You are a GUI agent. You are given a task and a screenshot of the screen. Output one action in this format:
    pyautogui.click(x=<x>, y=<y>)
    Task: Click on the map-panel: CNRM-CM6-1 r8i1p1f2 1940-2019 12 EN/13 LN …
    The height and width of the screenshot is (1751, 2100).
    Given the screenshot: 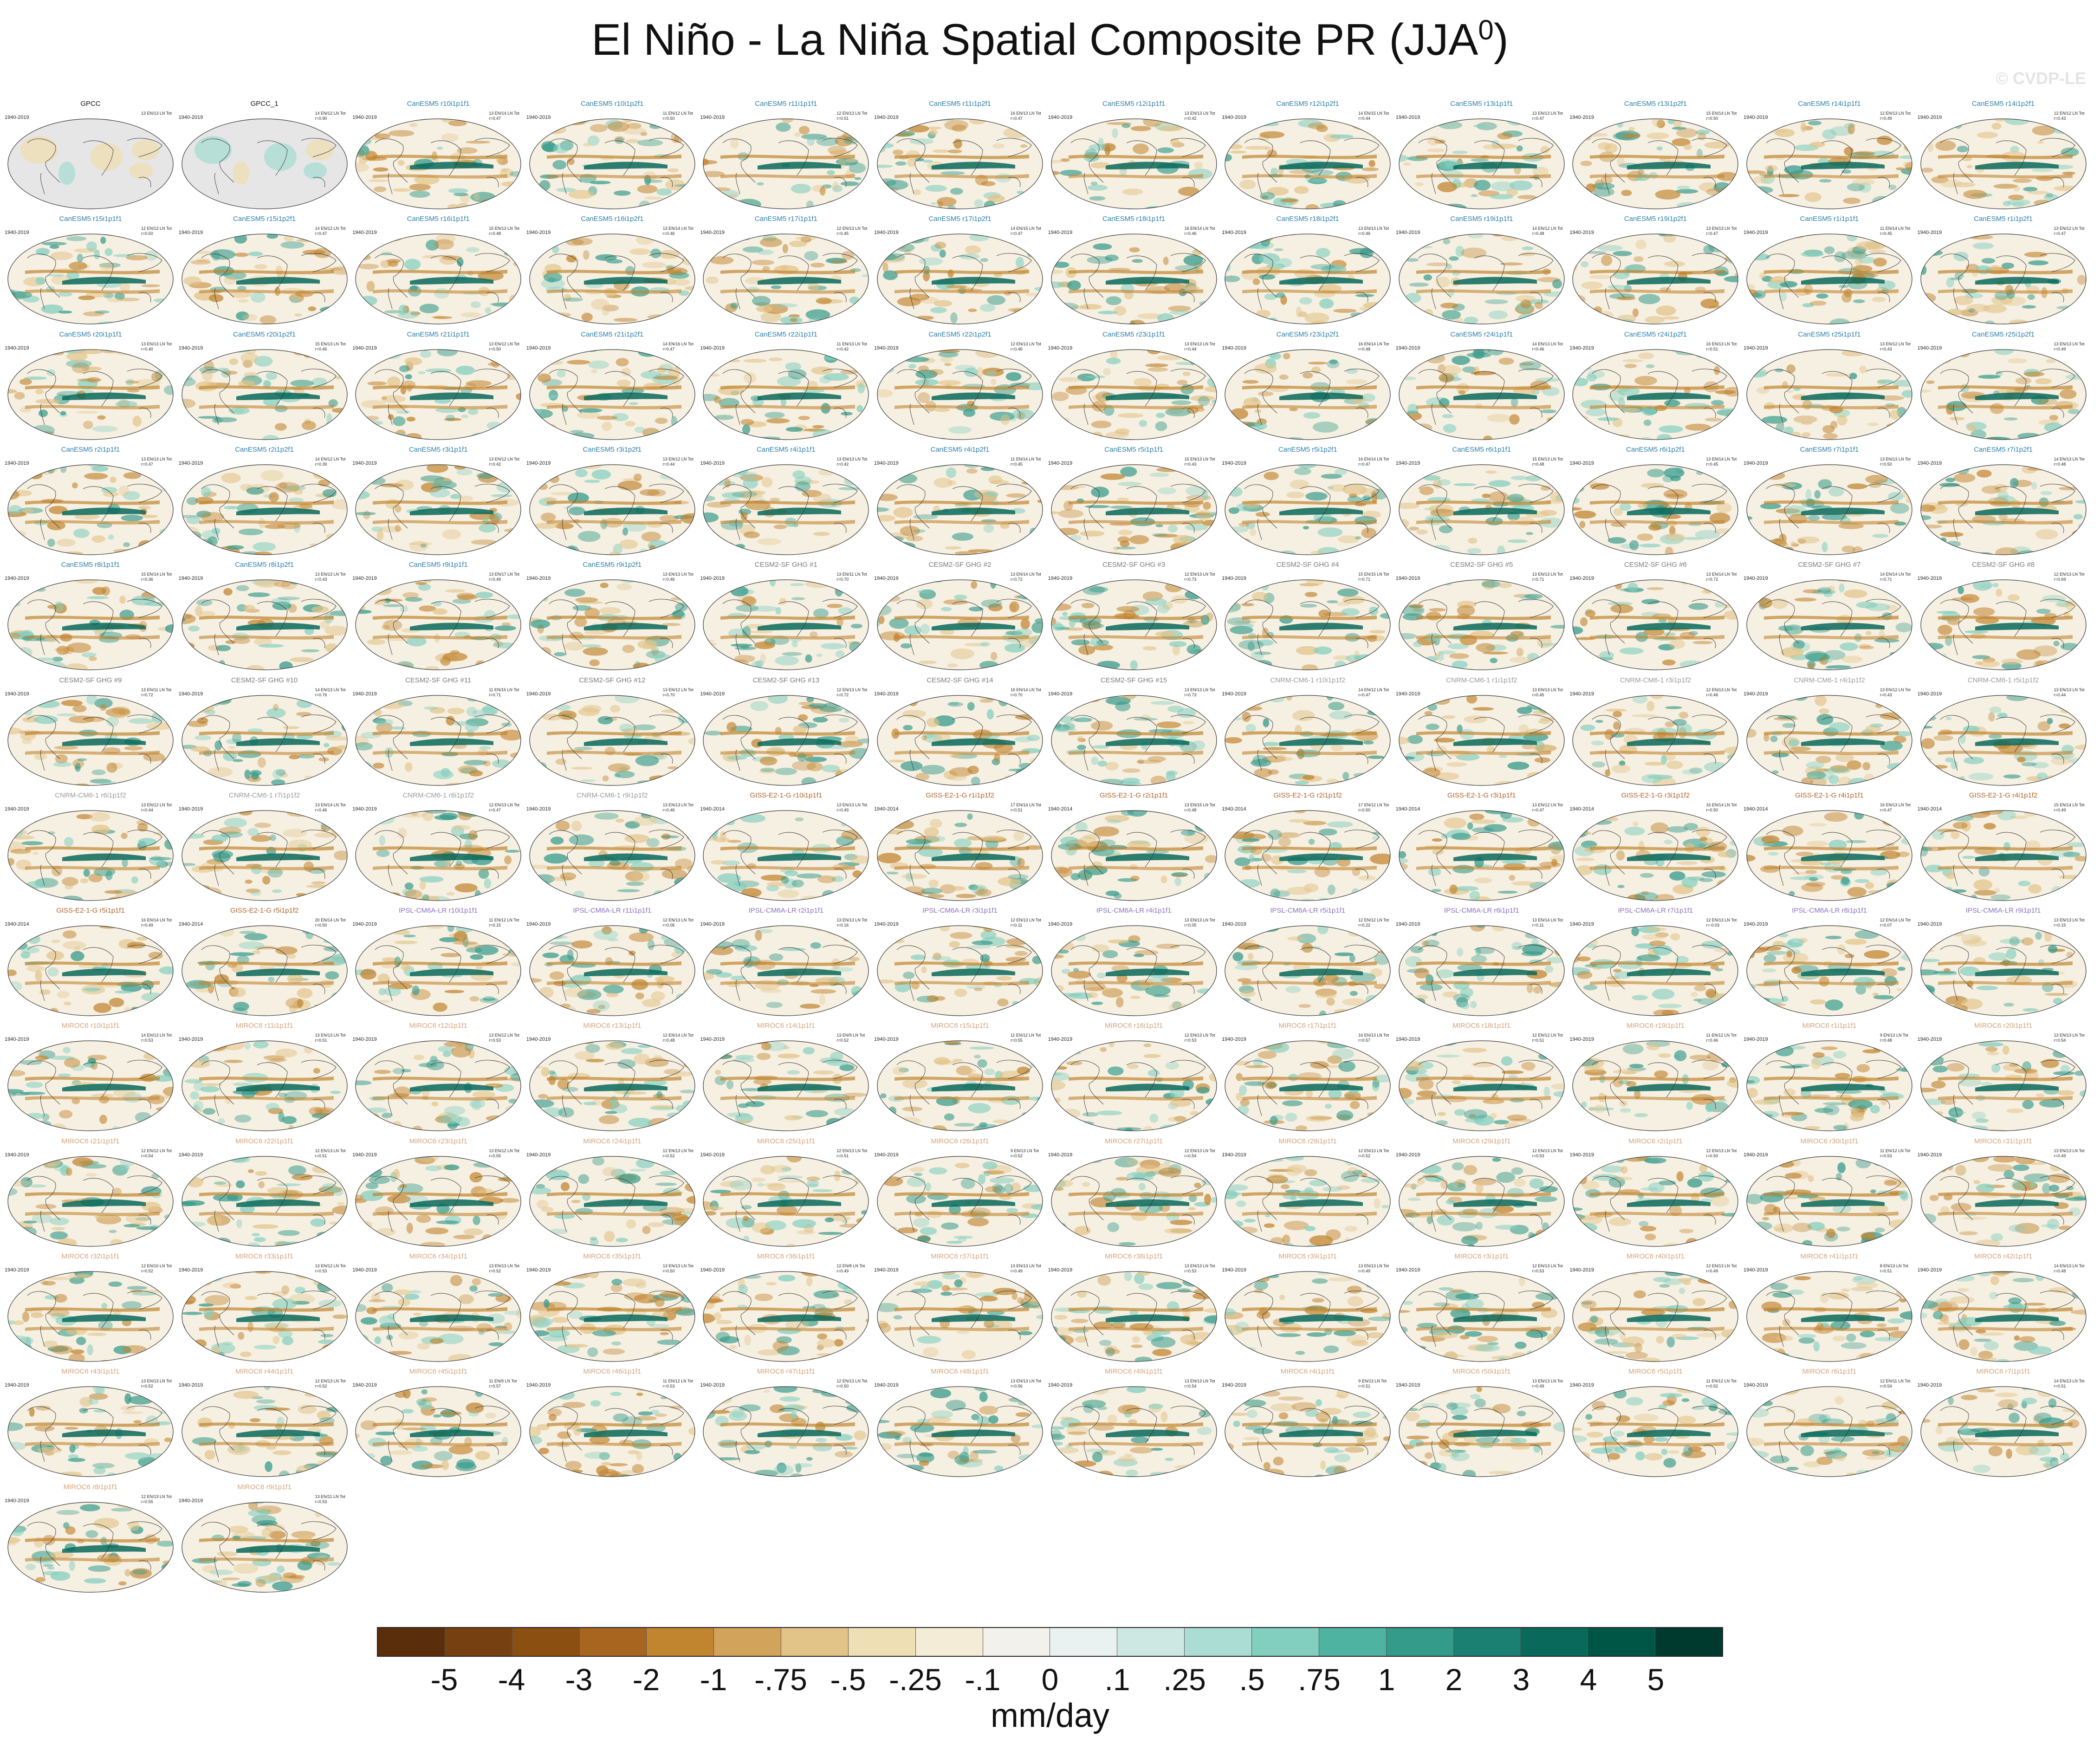 What is the action you would take?
    pyautogui.click(x=438, y=849)
    